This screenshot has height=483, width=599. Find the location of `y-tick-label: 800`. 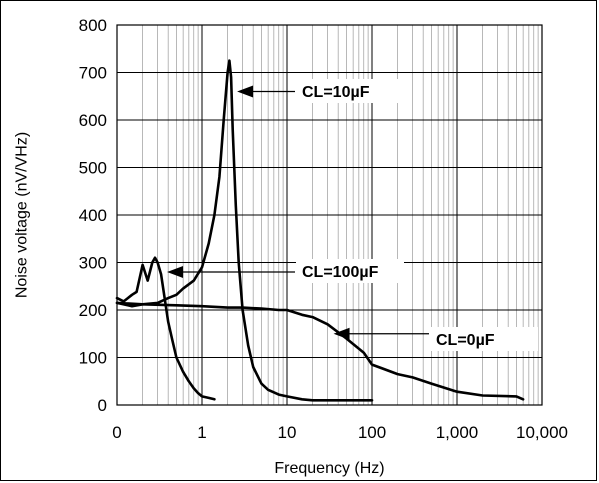

y-tick-label: 800 is located at coordinates (93, 25).